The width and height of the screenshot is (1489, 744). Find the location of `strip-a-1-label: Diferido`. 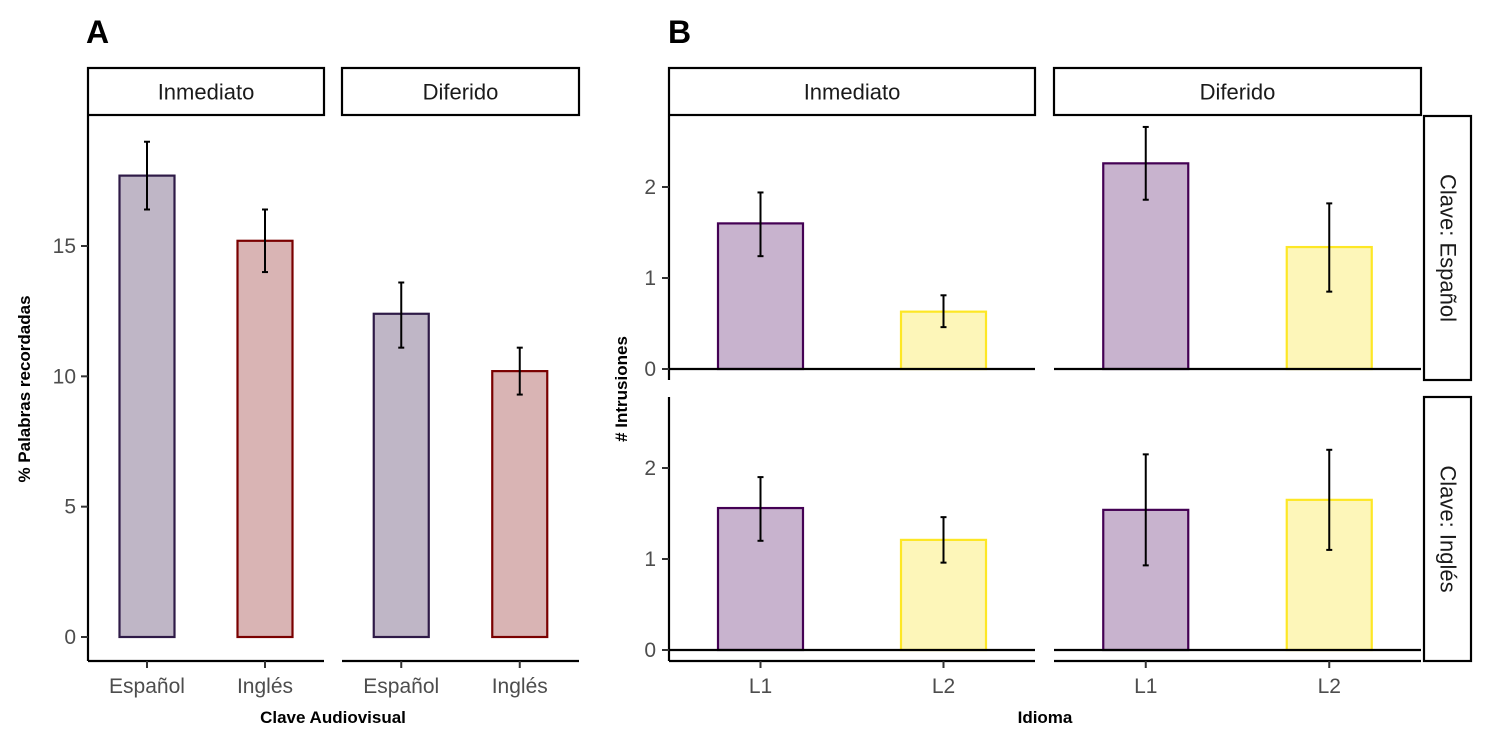

strip-a-1-label: Diferido is located at coordinates (461, 92).